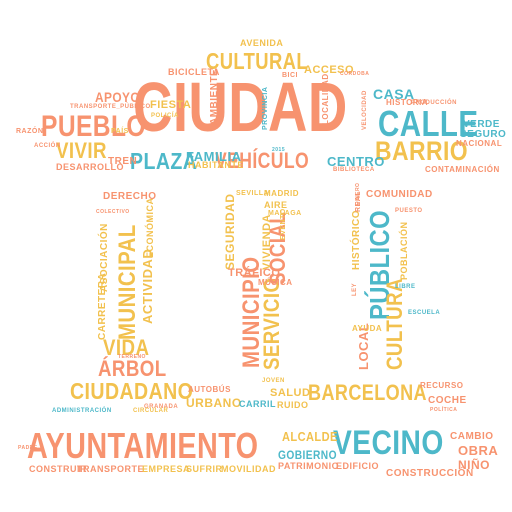 Image resolution: width=512 pixels, height=512 pixels. Describe the element at coordinates (82, 411) in the screenshot. I see `word-administracion: ADMINISTRACIÓN` at that location.